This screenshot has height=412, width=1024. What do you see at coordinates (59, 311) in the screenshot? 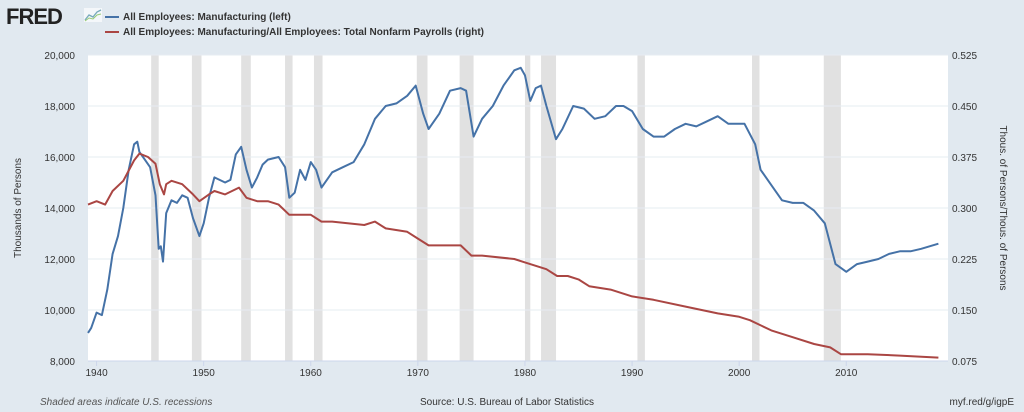
I see `y-tick-label: 10,000` at bounding box center [59, 311].